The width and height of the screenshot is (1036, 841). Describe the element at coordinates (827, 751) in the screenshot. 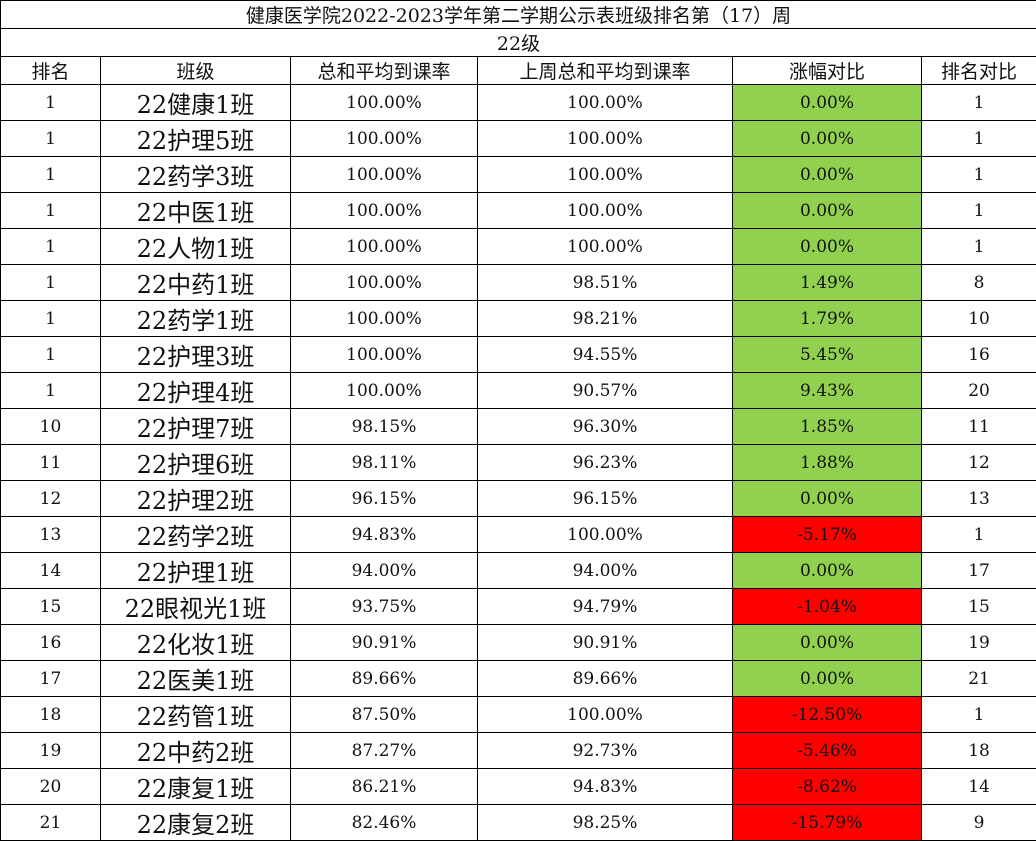

I see `change-cell: -5.46%` at that location.